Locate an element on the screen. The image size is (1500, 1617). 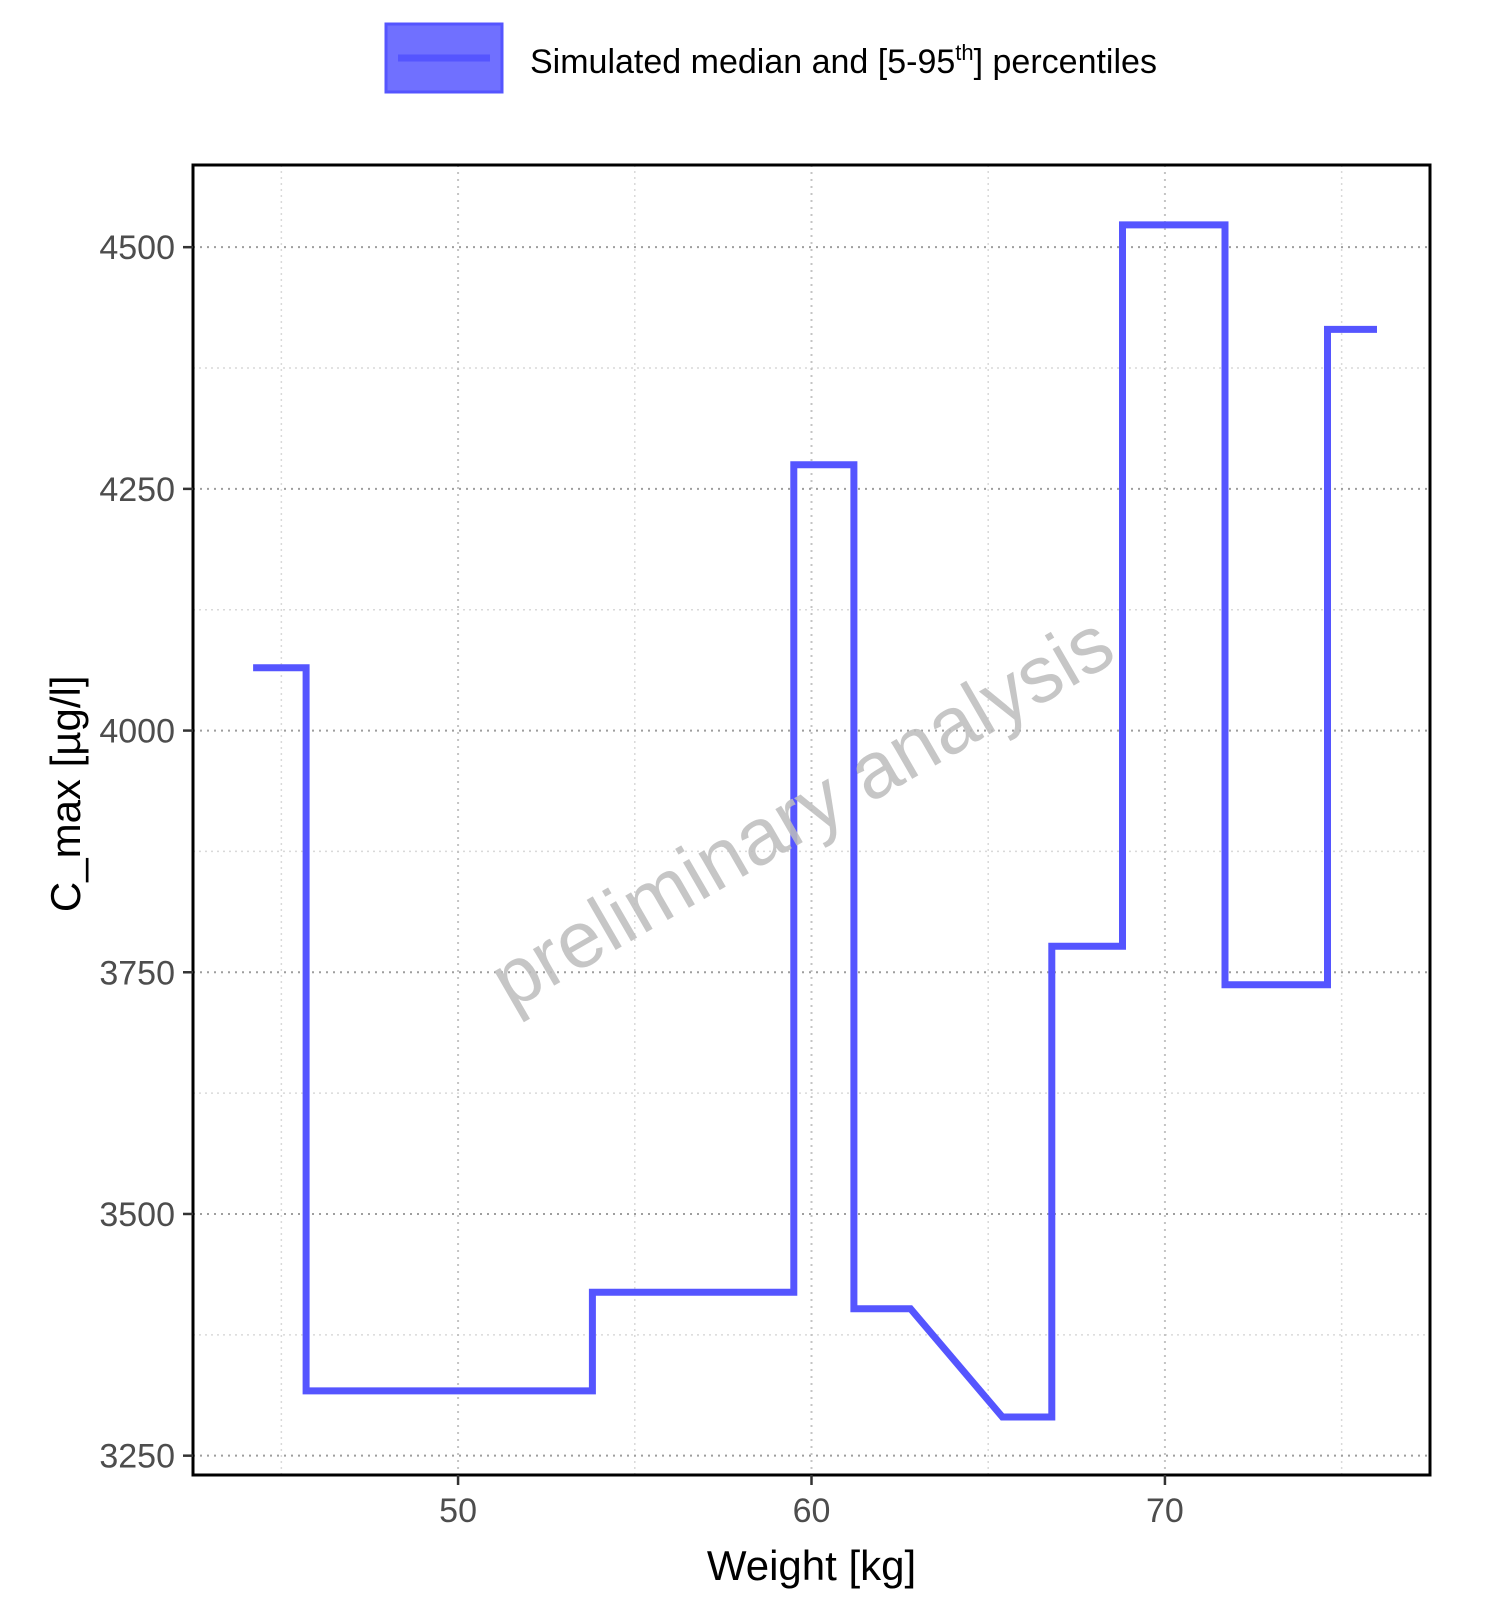
y-tick-label: 4000 is located at coordinates (137, 732).